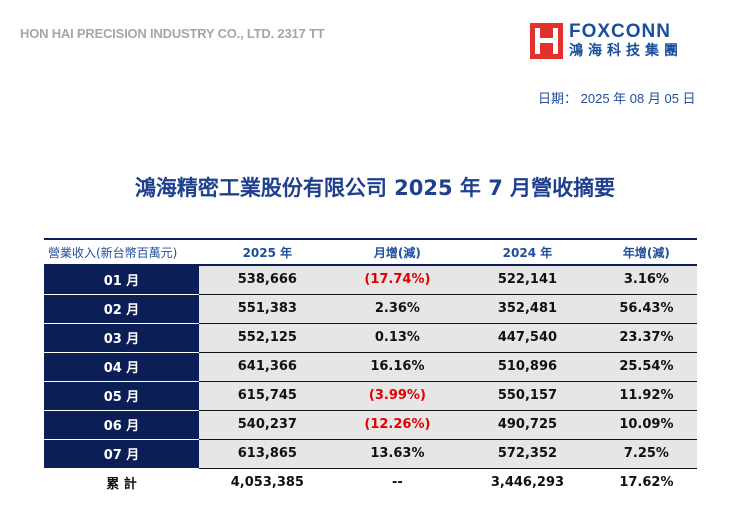 Image resolution: width=750 pixels, height=513 pixels. What do you see at coordinates (646, 338) in the screenshot?
I see `yoy-change-cell: 23.37%` at bounding box center [646, 338].